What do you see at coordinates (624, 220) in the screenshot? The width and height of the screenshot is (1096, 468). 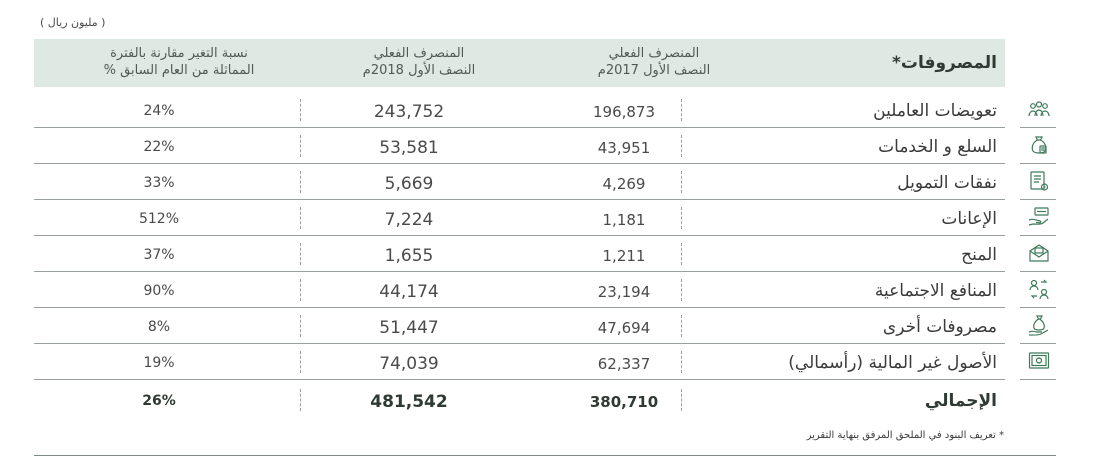 I see `row-value-2017: 1,181` at bounding box center [624, 220].